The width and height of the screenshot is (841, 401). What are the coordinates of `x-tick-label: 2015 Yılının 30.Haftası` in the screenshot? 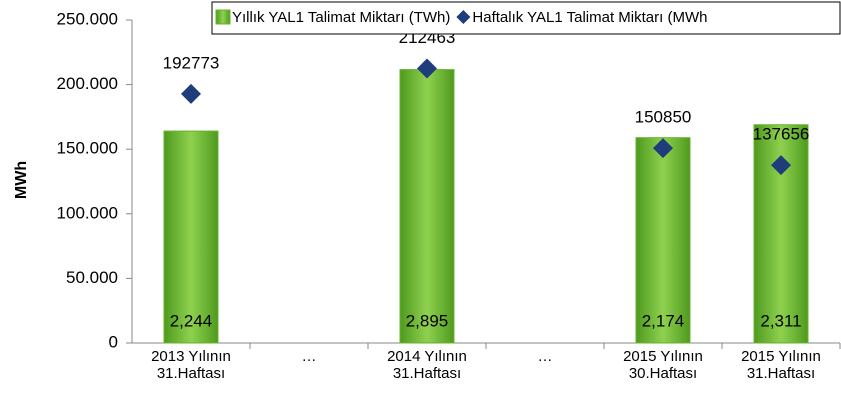 It's located at (663, 365).